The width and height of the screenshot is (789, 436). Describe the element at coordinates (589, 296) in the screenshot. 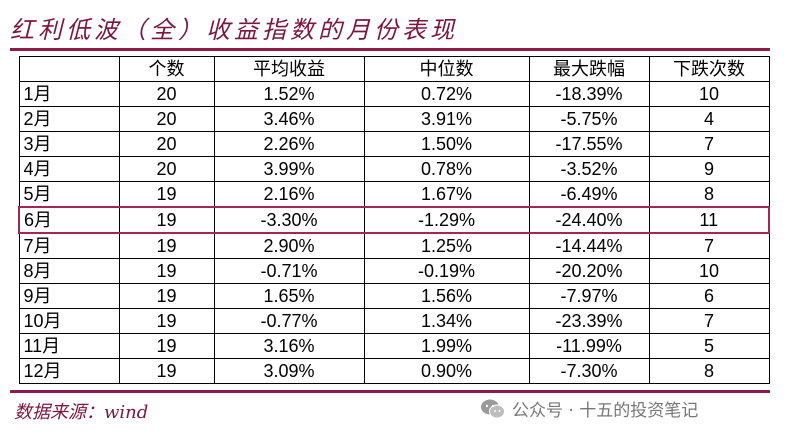

I see `table-cell: -7.97%` at that location.